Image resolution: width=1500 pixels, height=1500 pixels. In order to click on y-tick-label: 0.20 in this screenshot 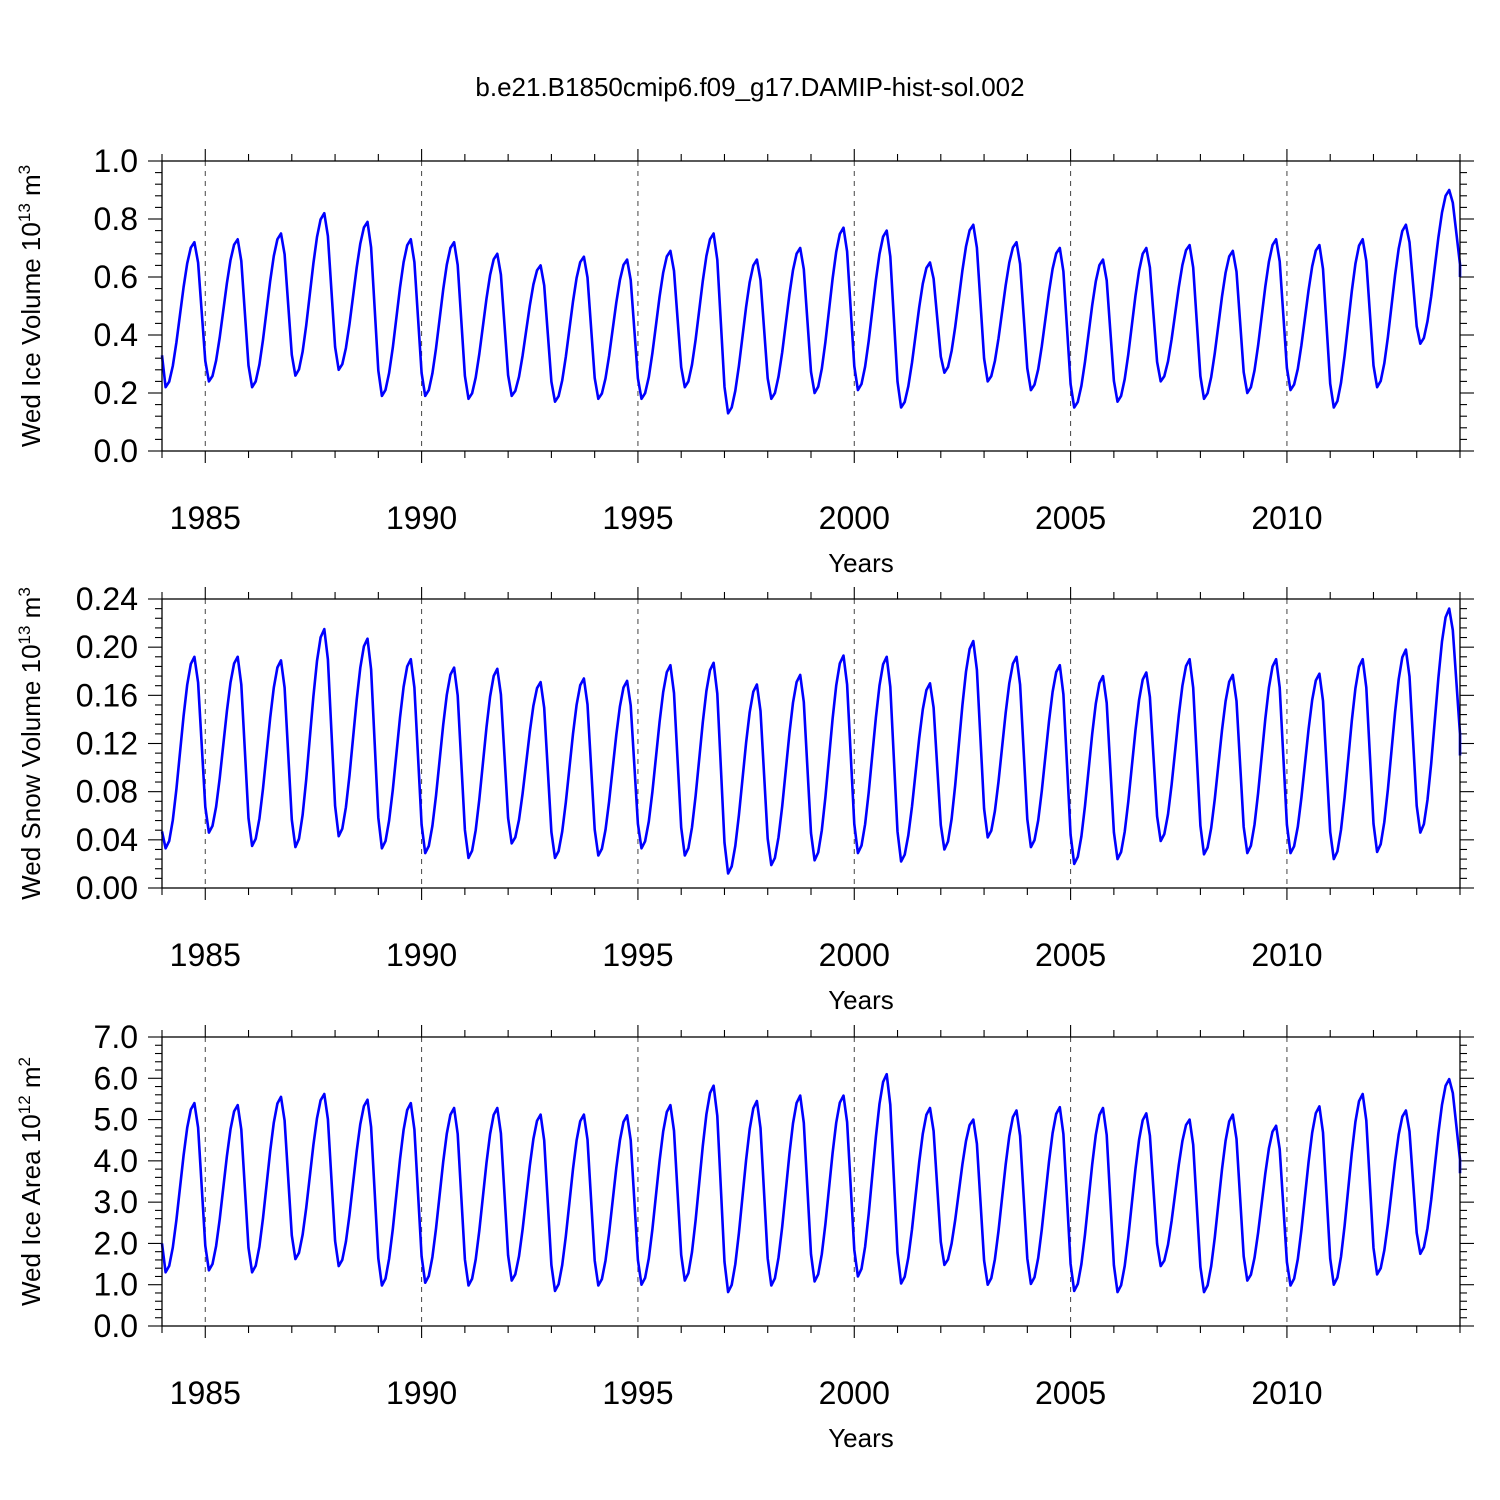, I will do `click(107, 647)`.